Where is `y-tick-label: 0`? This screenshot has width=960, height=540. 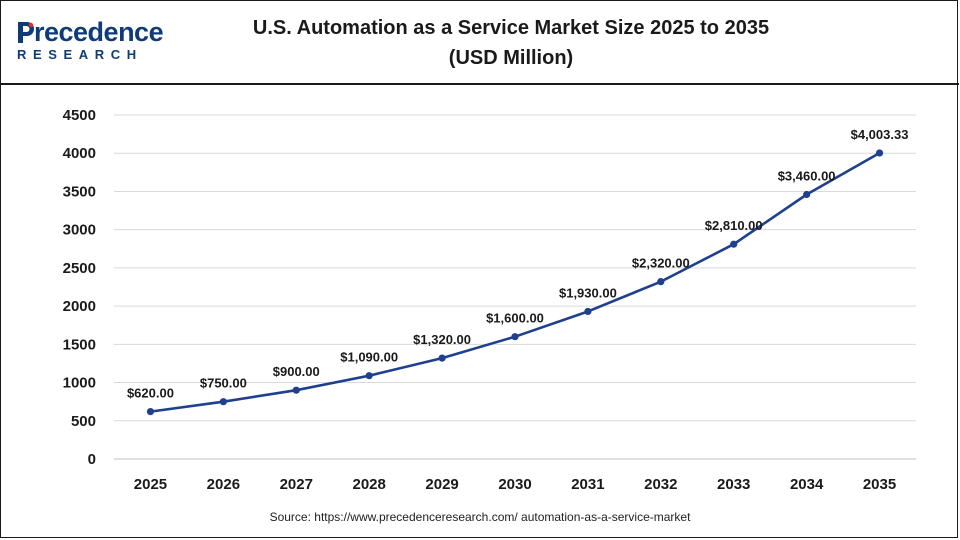
y-tick-label: 0 is located at coordinates (92, 459).